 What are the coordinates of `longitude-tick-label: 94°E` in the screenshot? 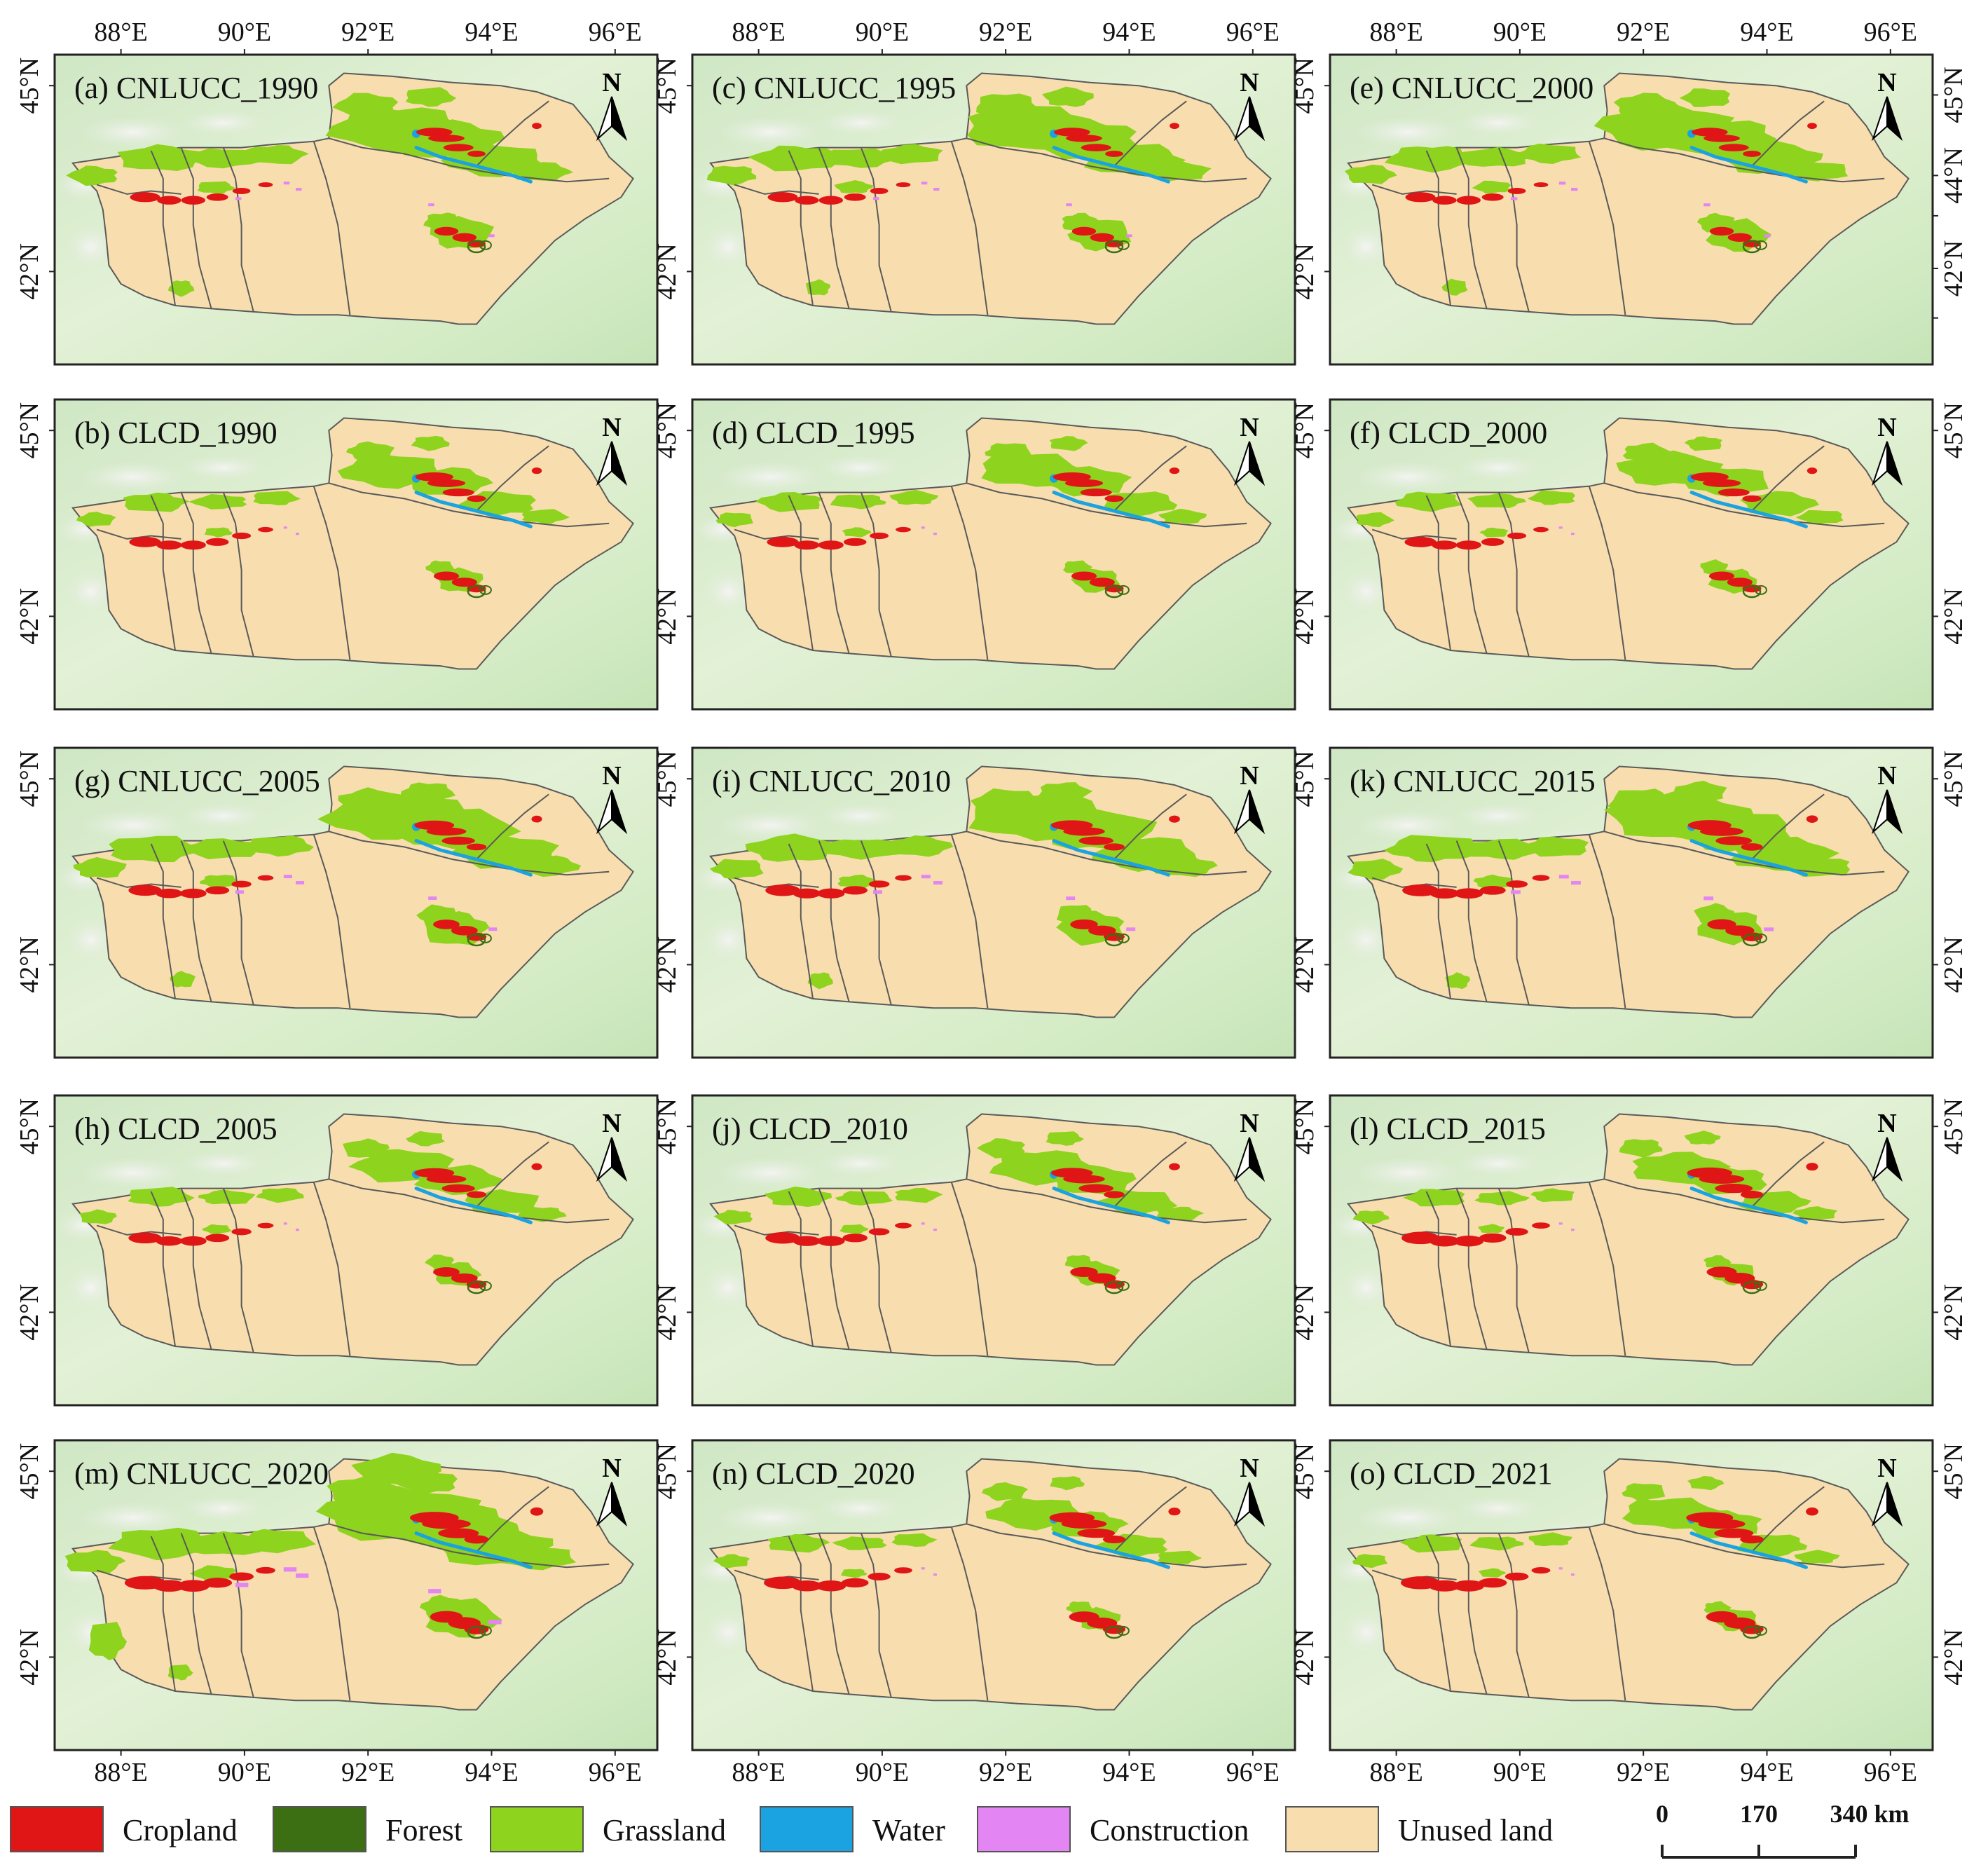 It's located at (491, 32).